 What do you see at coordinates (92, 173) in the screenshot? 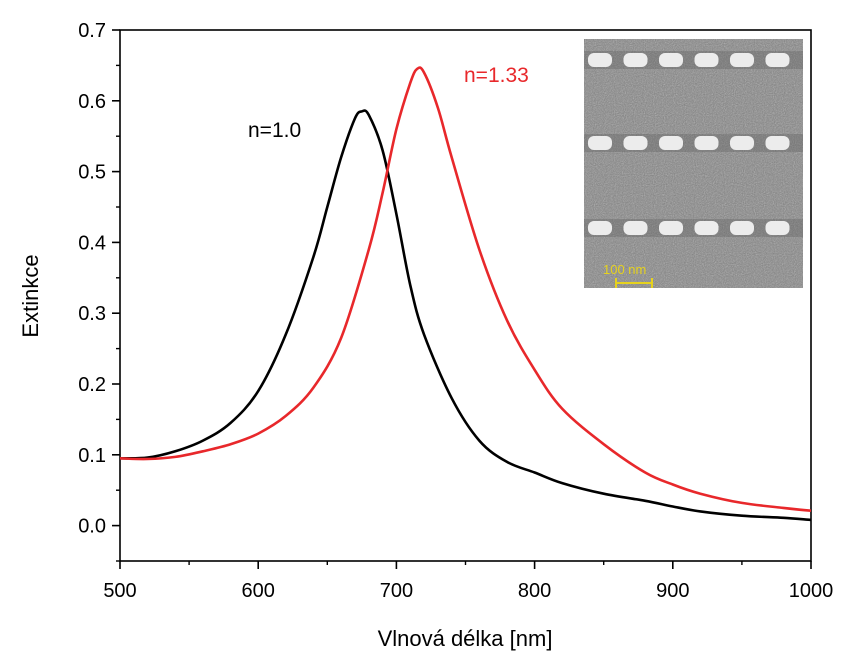
I see `y-tick-label: 0.5` at bounding box center [92, 173].